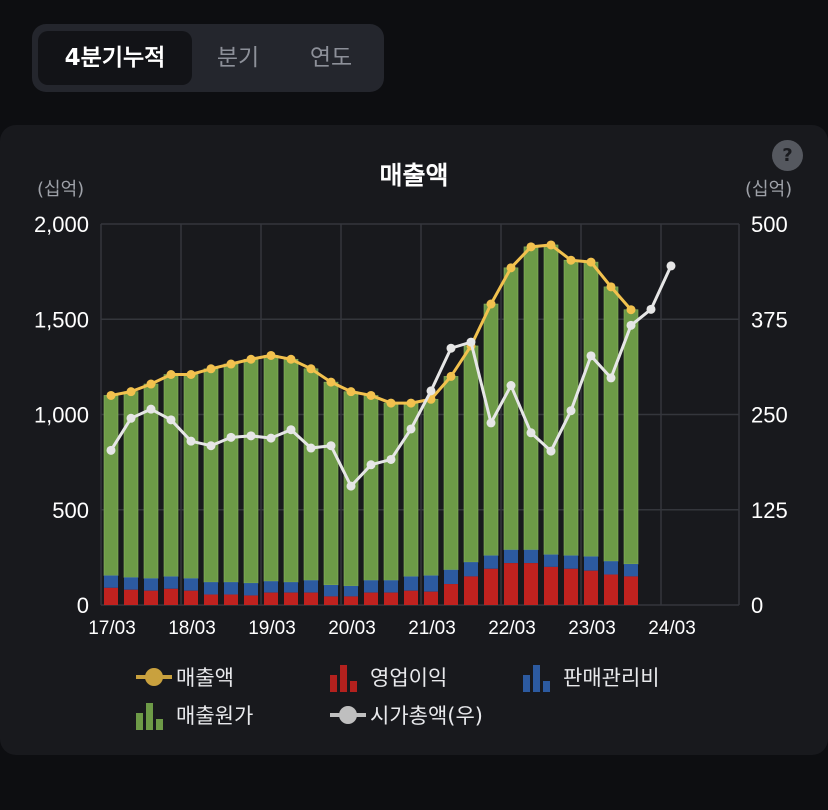 This screenshot has height=810, width=828. Describe the element at coordinates (61, 224) in the screenshot. I see `y-tick-left: 2,000` at that location.